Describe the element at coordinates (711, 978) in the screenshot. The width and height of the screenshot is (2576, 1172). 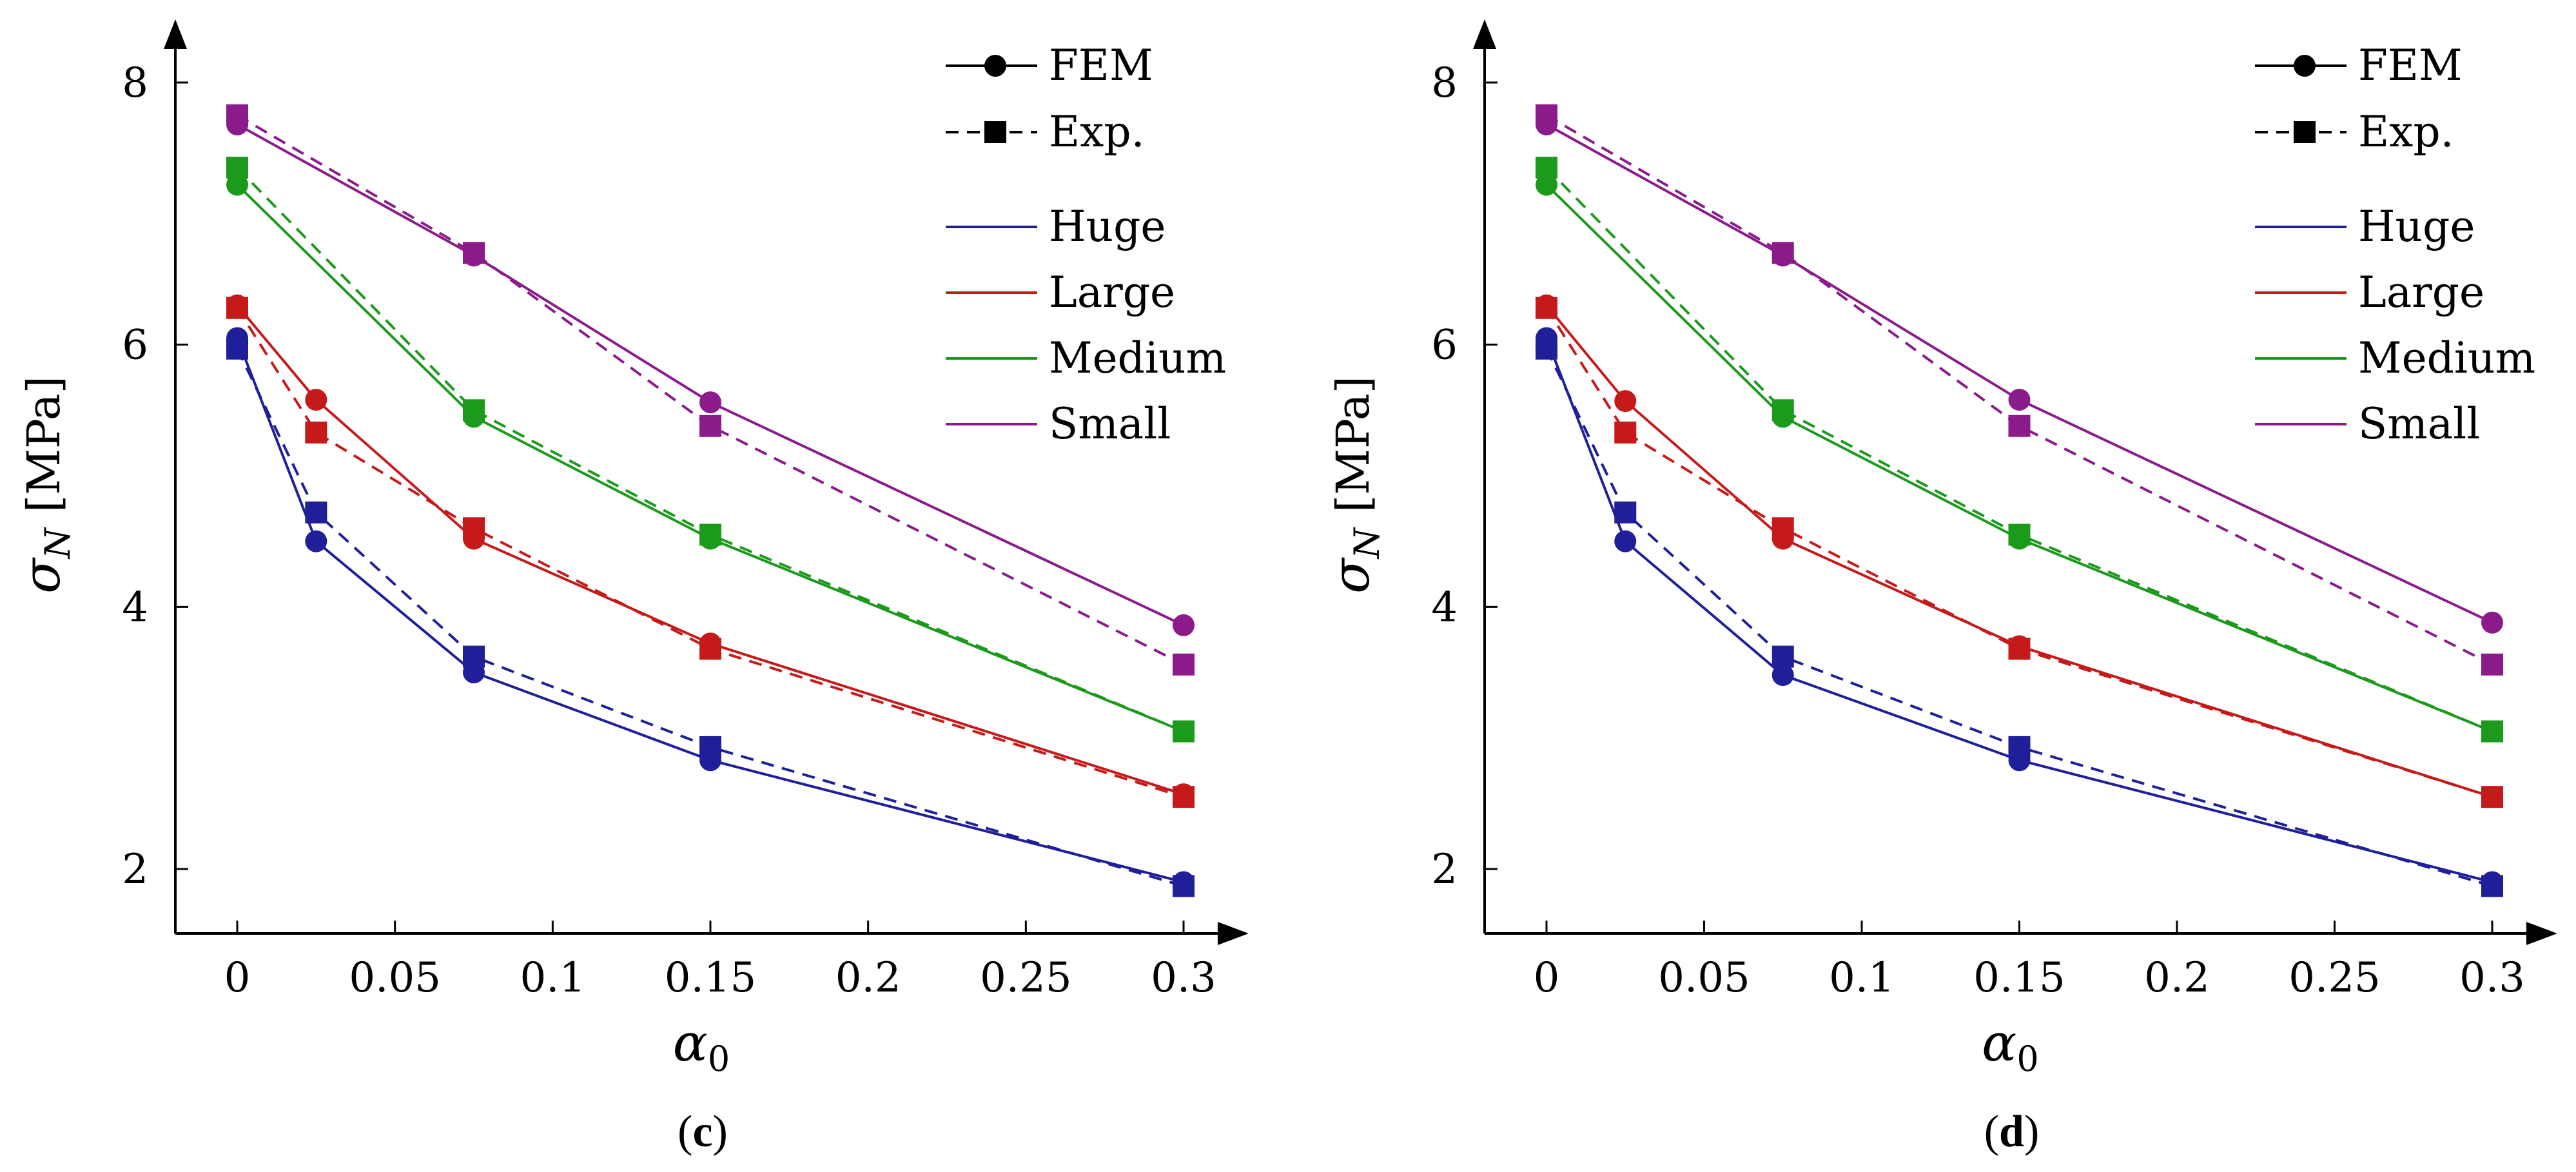
I see `x-tick-label: 0.15` at that location.